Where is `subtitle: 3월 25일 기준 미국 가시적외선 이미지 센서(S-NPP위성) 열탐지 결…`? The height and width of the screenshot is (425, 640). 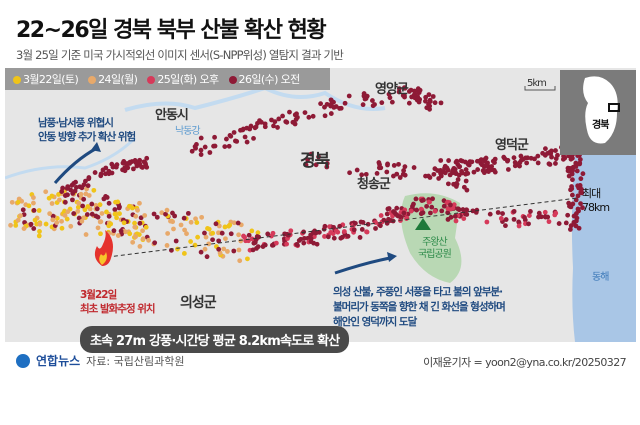
subtitle: 3월 25일 기준 미국 가시적외선 이미지 센서(S-NPP위성) 열탐지 결… is located at coordinates (180, 55).